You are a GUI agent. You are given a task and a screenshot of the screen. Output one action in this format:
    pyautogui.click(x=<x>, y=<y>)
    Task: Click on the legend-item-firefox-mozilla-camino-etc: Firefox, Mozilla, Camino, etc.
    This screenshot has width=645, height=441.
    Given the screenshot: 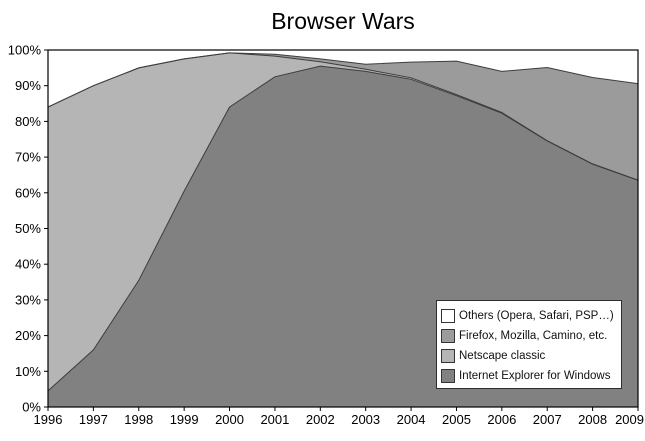 What is the action you would take?
    pyautogui.click(x=530, y=336)
    